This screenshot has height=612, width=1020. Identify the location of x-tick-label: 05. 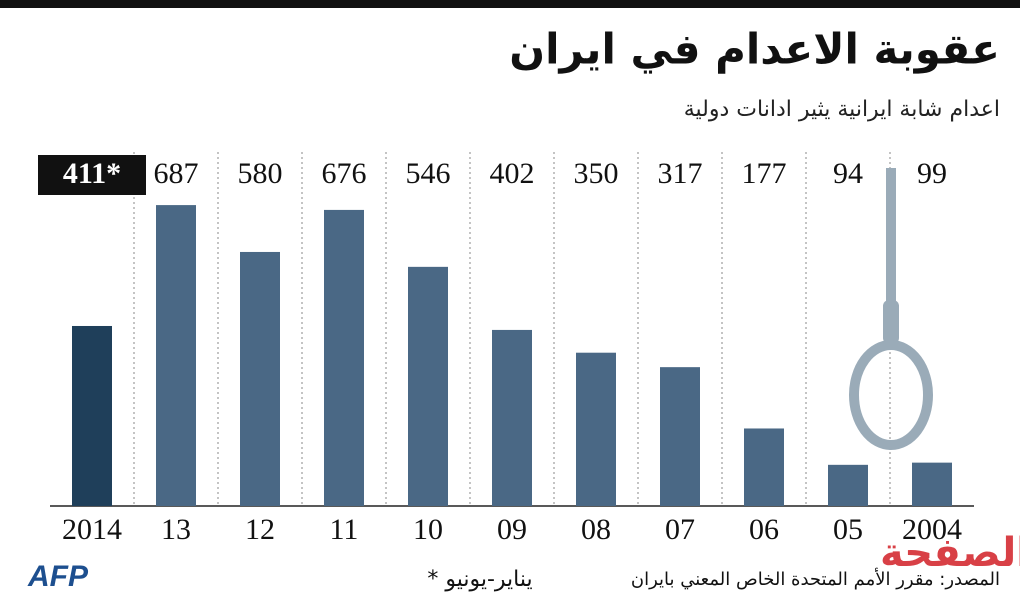
(848, 529).